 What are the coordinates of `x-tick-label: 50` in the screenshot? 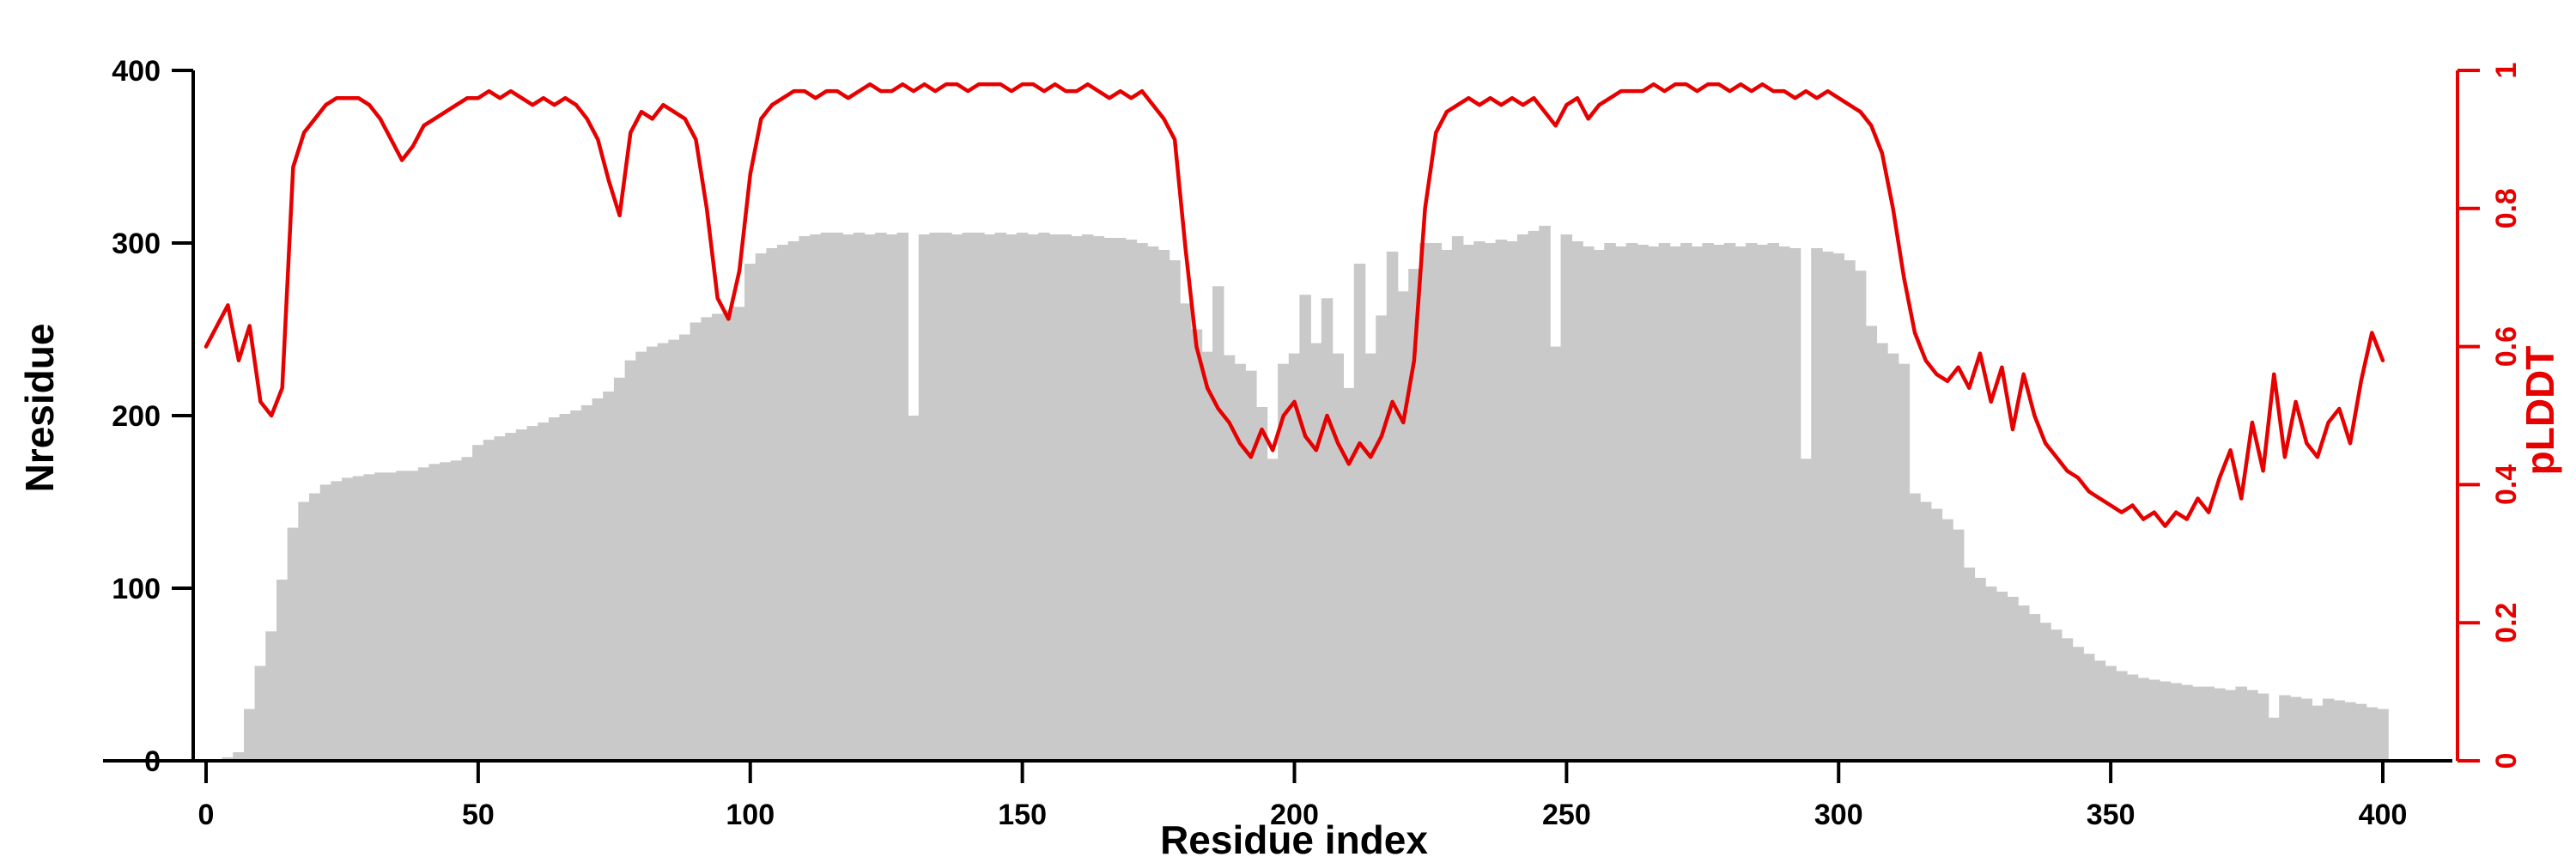 It's located at (479, 815).